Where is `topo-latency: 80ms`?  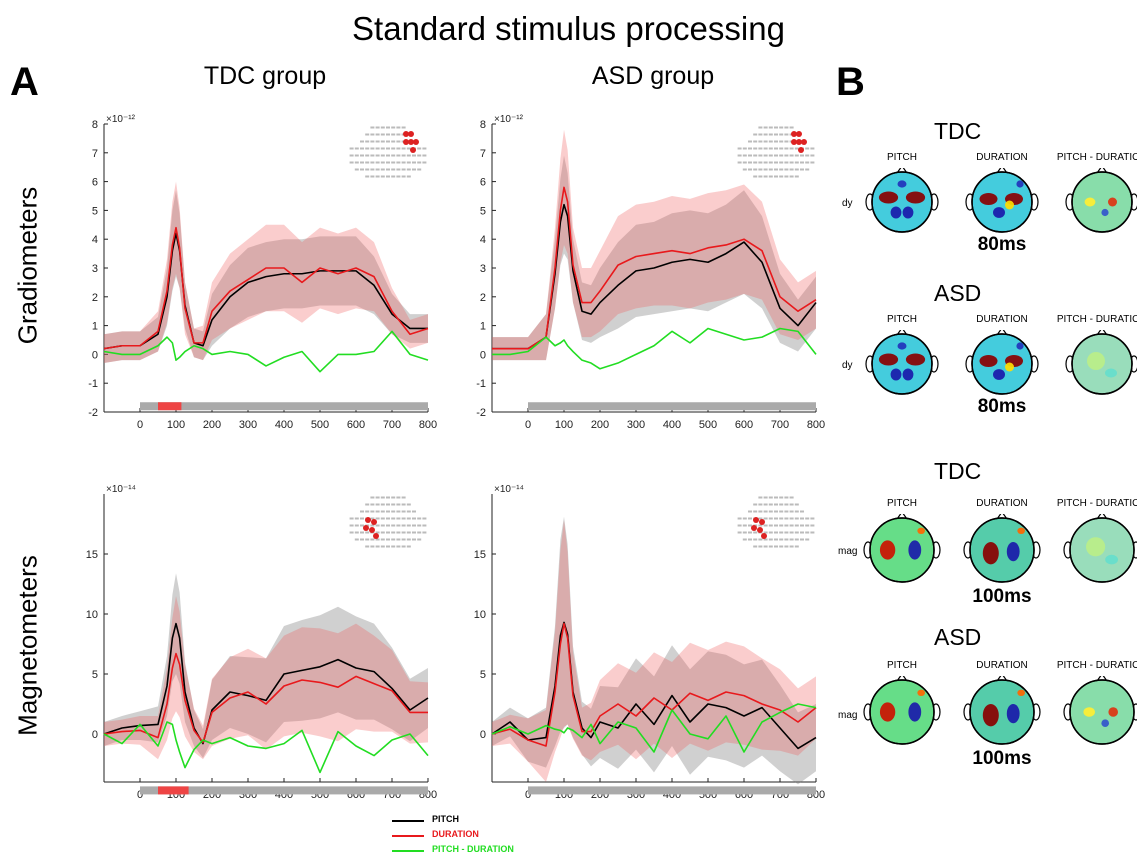
topo-latency: 80ms is located at coordinates (1002, 244).